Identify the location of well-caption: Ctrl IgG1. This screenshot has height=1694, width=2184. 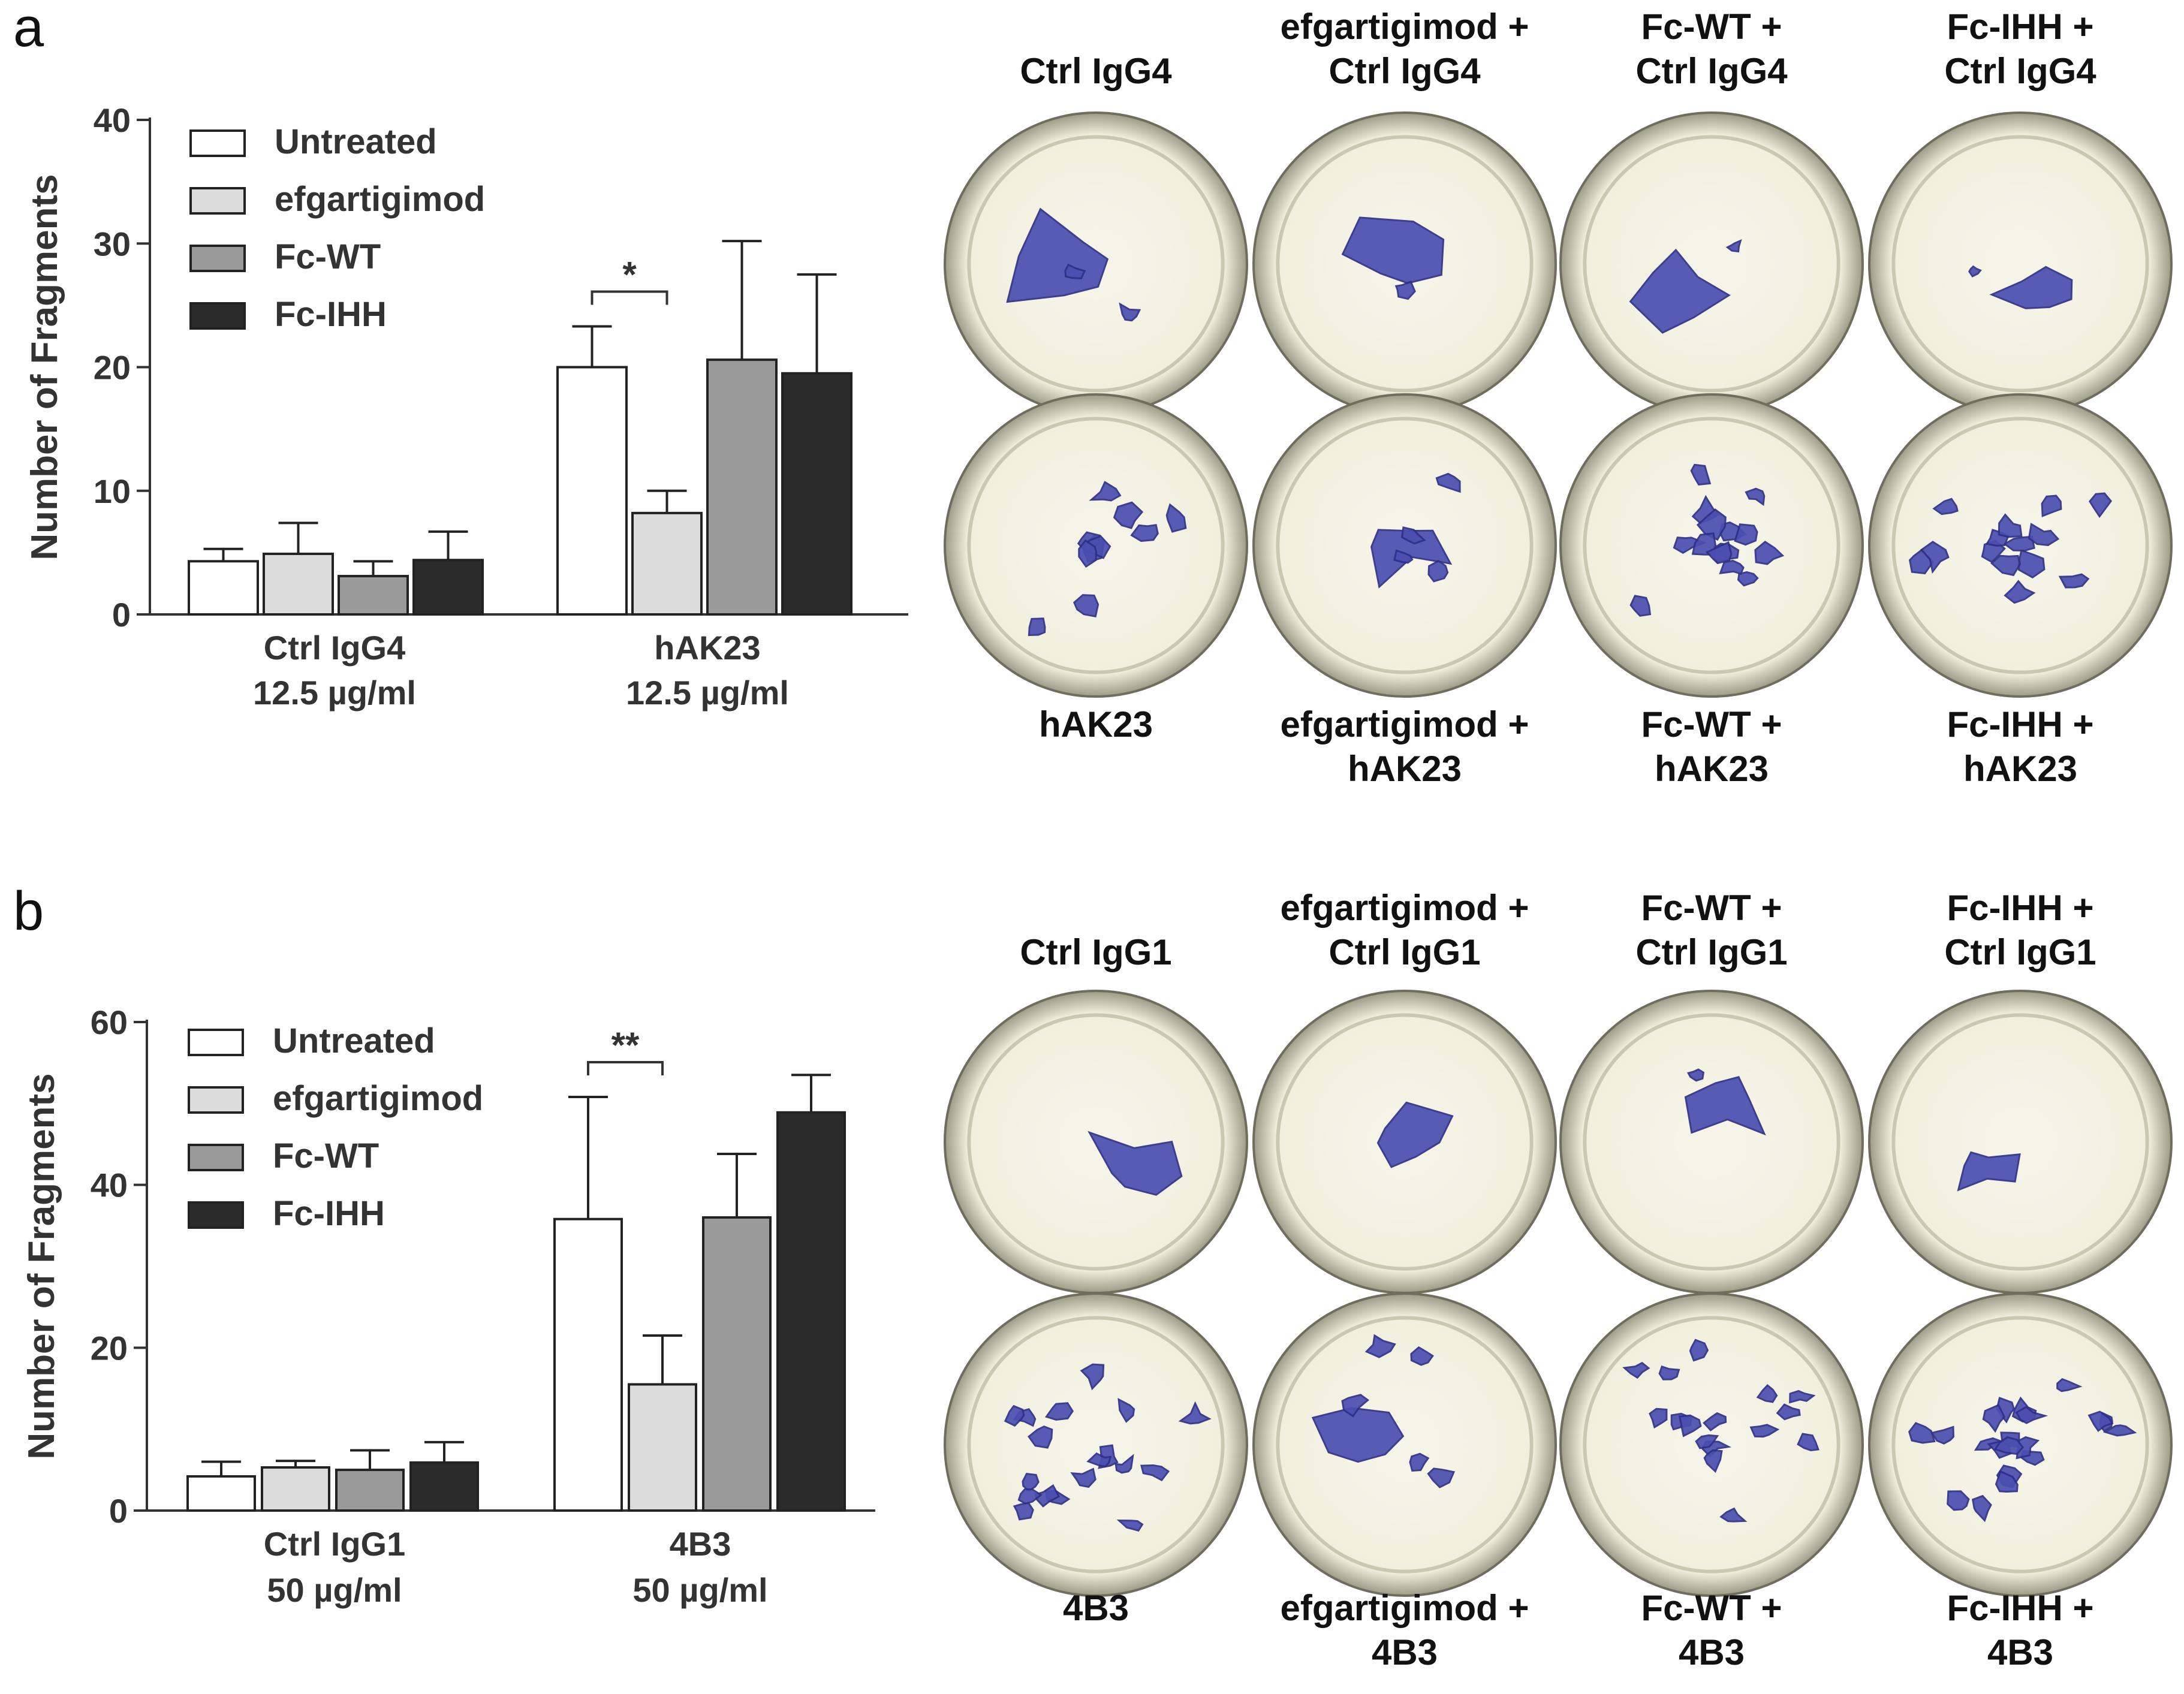
(1095, 930).